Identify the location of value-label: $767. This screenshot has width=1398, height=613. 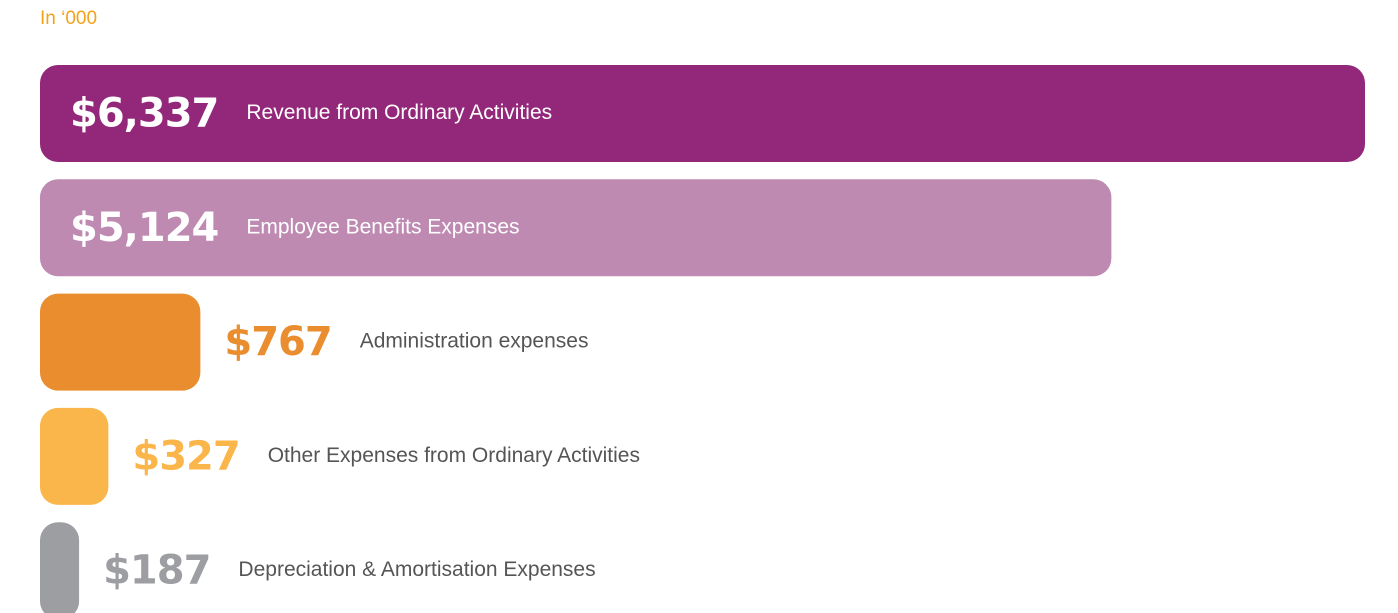
(277, 342).